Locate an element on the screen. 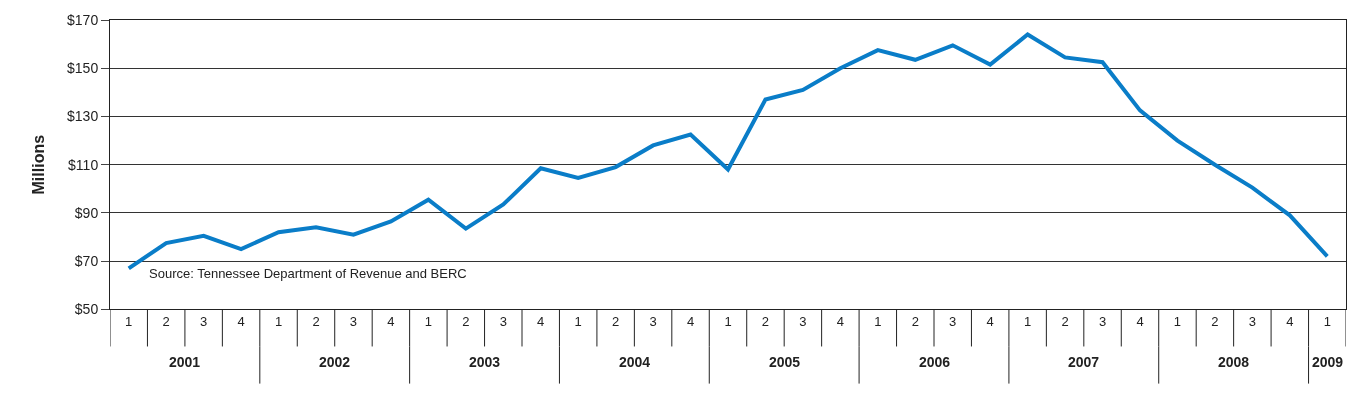  text: 2005 is located at coordinates (785, 362).